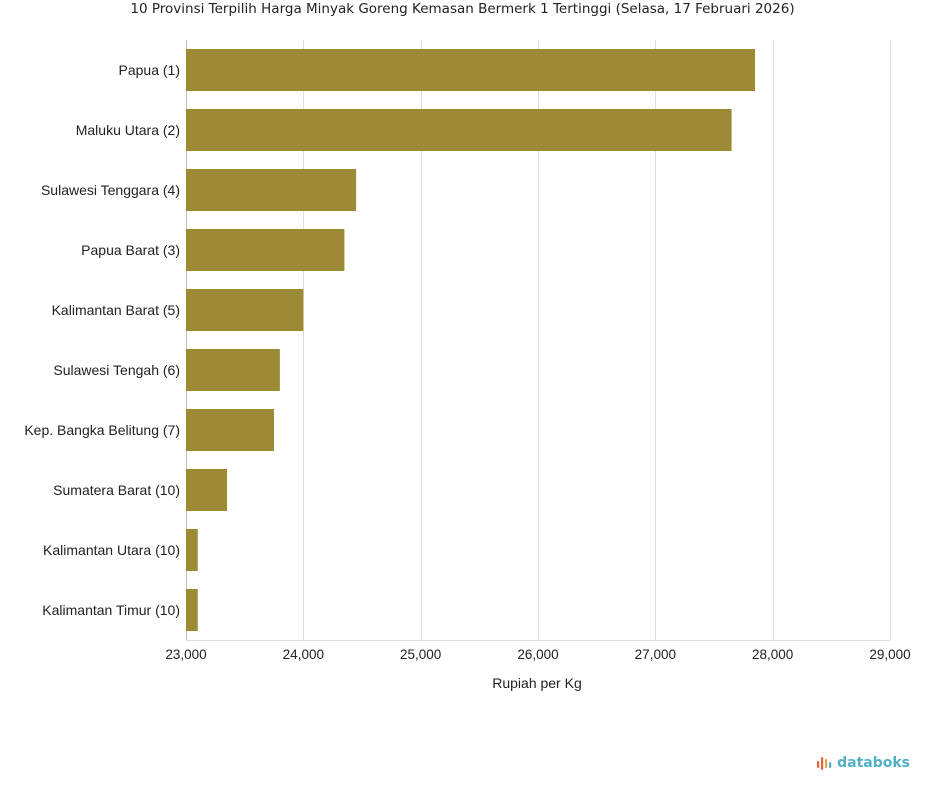 This screenshot has height=792, width=925. What do you see at coordinates (116, 310) in the screenshot?
I see `category-label: Kalimantan Barat (5)` at bounding box center [116, 310].